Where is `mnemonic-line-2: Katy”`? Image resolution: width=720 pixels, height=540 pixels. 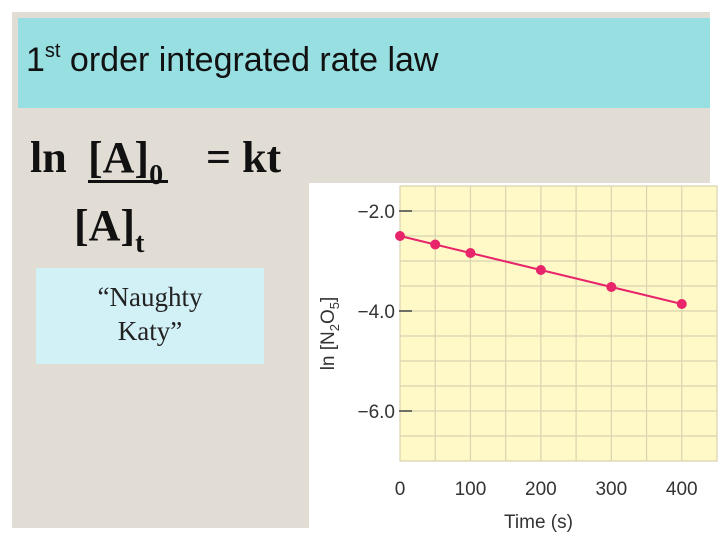 mnemonic-line-2: Katy” is located at coordinates (150, 331).